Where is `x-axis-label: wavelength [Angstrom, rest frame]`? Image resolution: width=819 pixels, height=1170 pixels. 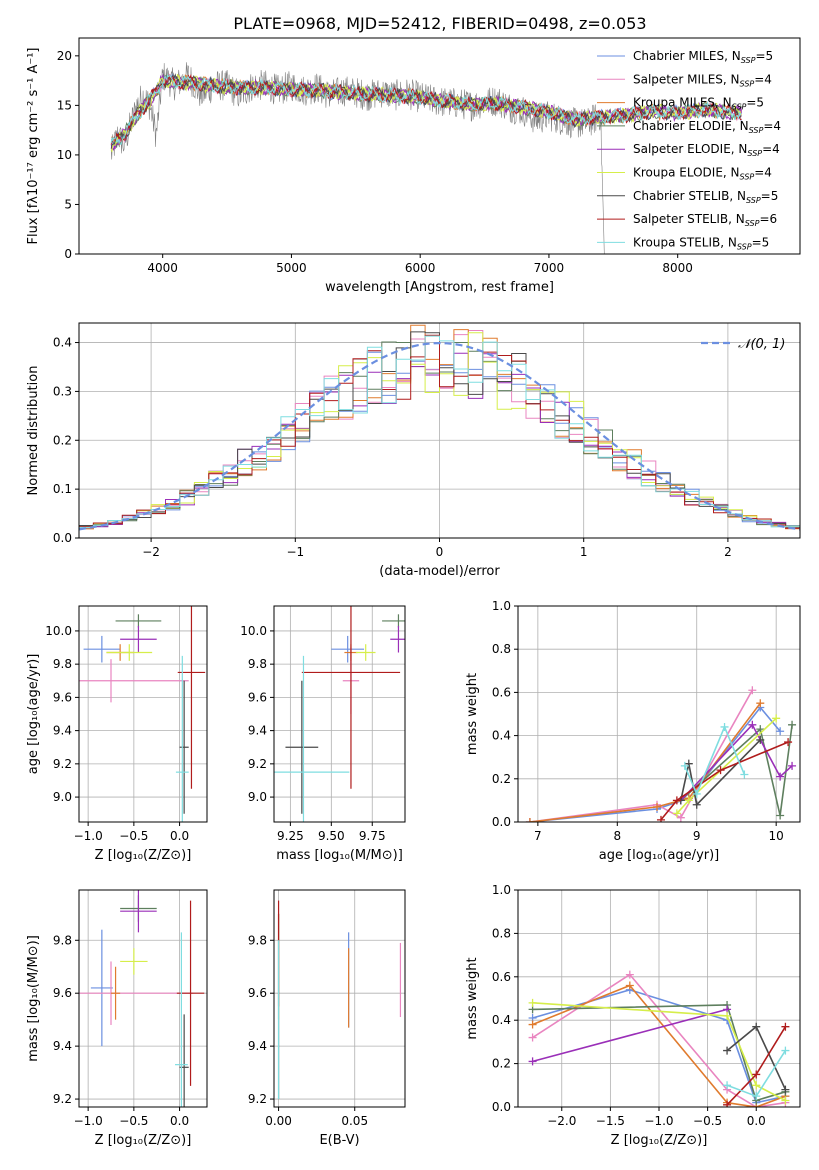
x-axis-label: wavelength [Angstrom, rest frame] is located at coordinates (439, 287).